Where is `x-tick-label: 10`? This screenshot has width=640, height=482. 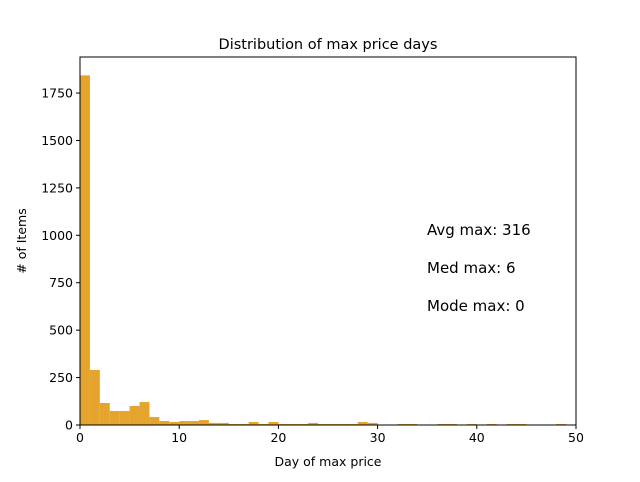 x-tick-label: 10 is located at coordinates (179, 437).